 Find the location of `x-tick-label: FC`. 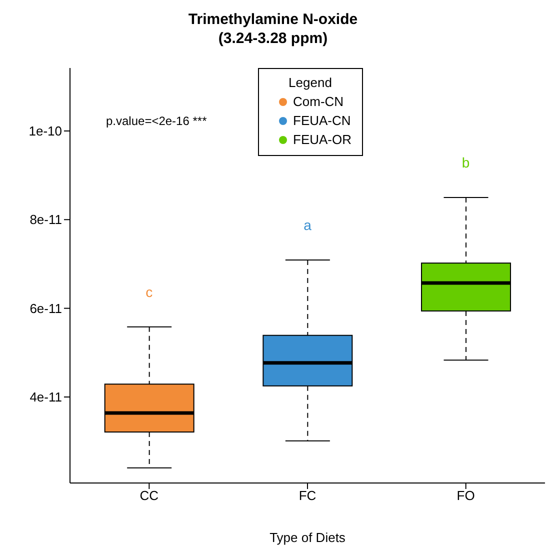

x-tick-label: FC is located at coordinates (307, 496).